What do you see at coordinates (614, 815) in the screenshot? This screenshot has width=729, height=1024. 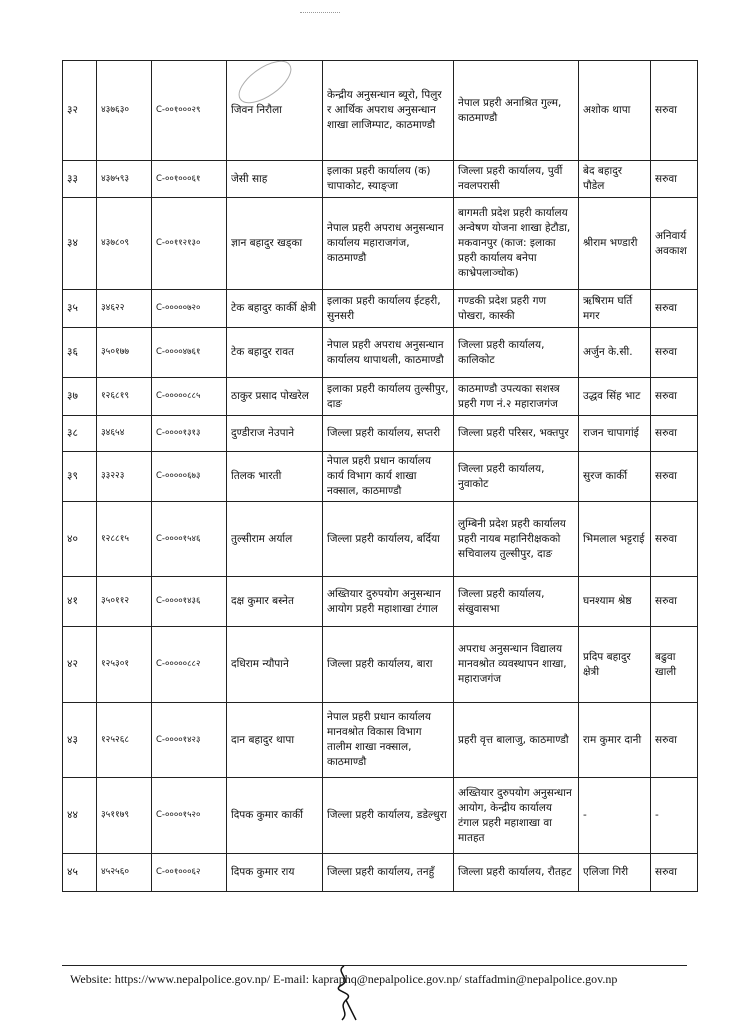 I see `replacement-name: -` at bounding box center [614, 815].